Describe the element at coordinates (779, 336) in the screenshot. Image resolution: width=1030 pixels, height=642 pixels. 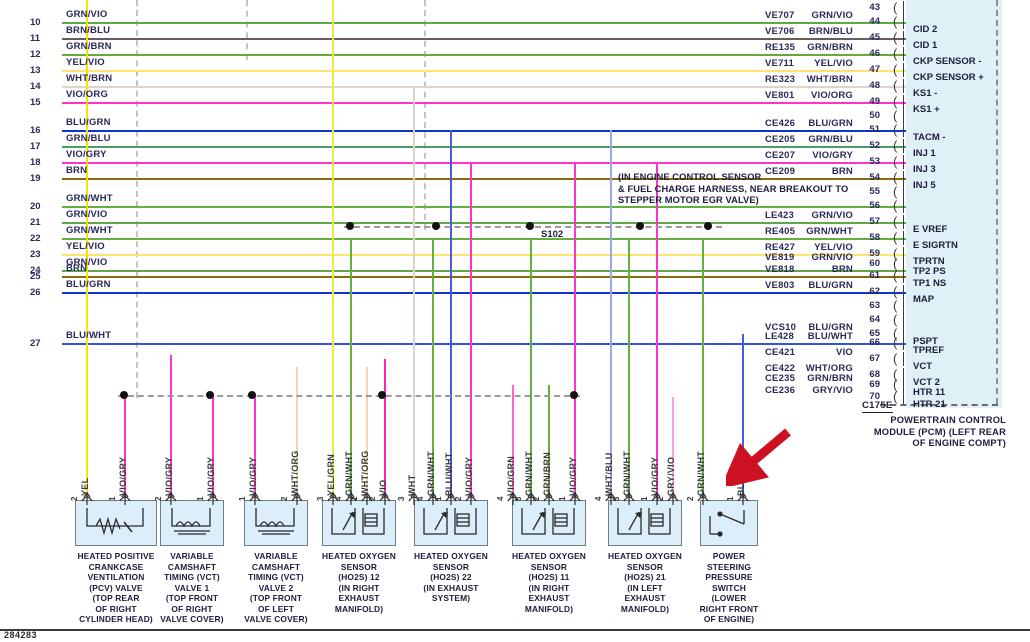
I see `pcm-circuit-code: LE428` at that location.